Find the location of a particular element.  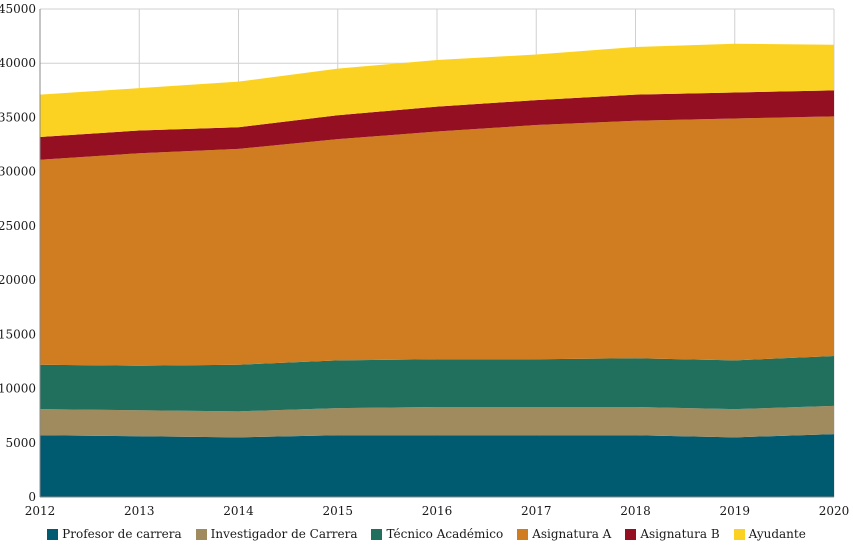

x-tick-label: 2015 is located at coordinates (337, 511).